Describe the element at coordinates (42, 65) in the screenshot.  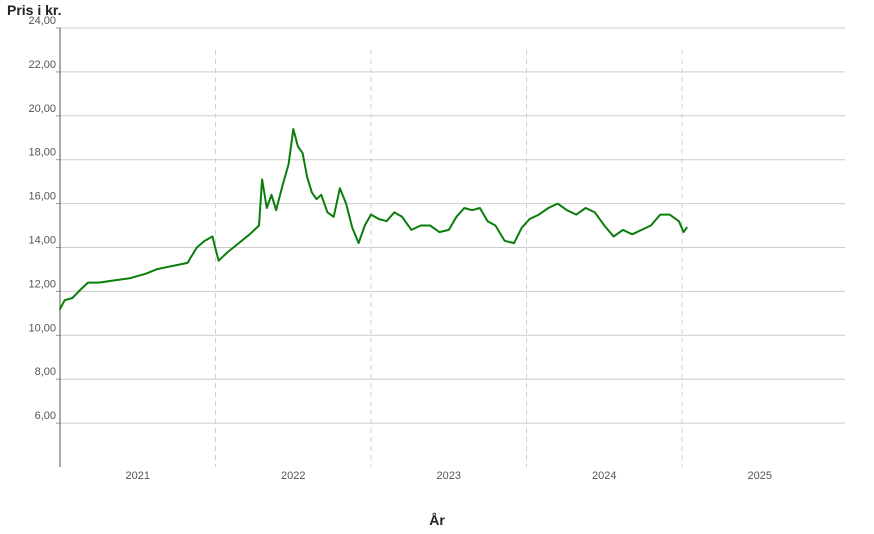
I see `y-tick-label: 22,00` at that location.